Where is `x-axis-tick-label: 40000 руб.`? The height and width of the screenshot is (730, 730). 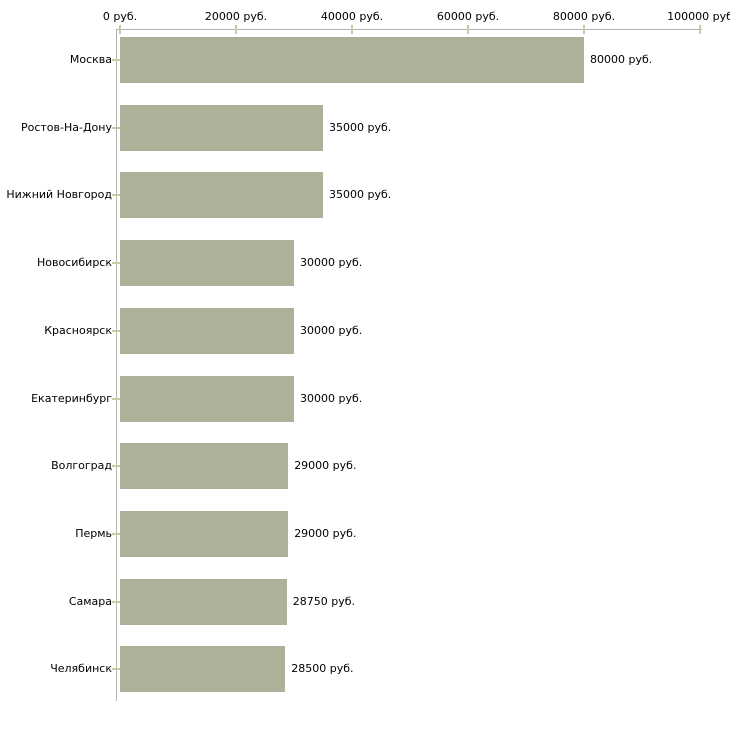 x-axis-tick-label: 40000 руб. is located at coordinates (352, 16).